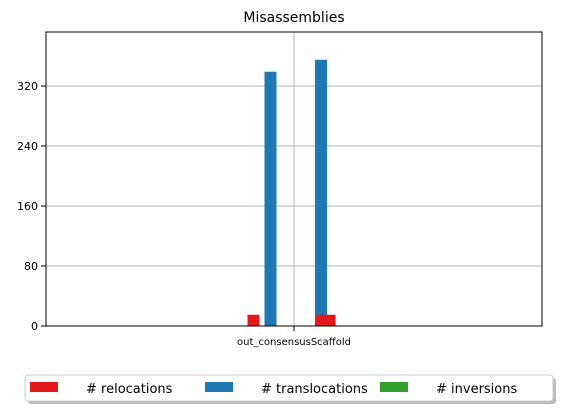 This screenshot has height=412, width=564. I want to click on legend-box, so click(289, 388).